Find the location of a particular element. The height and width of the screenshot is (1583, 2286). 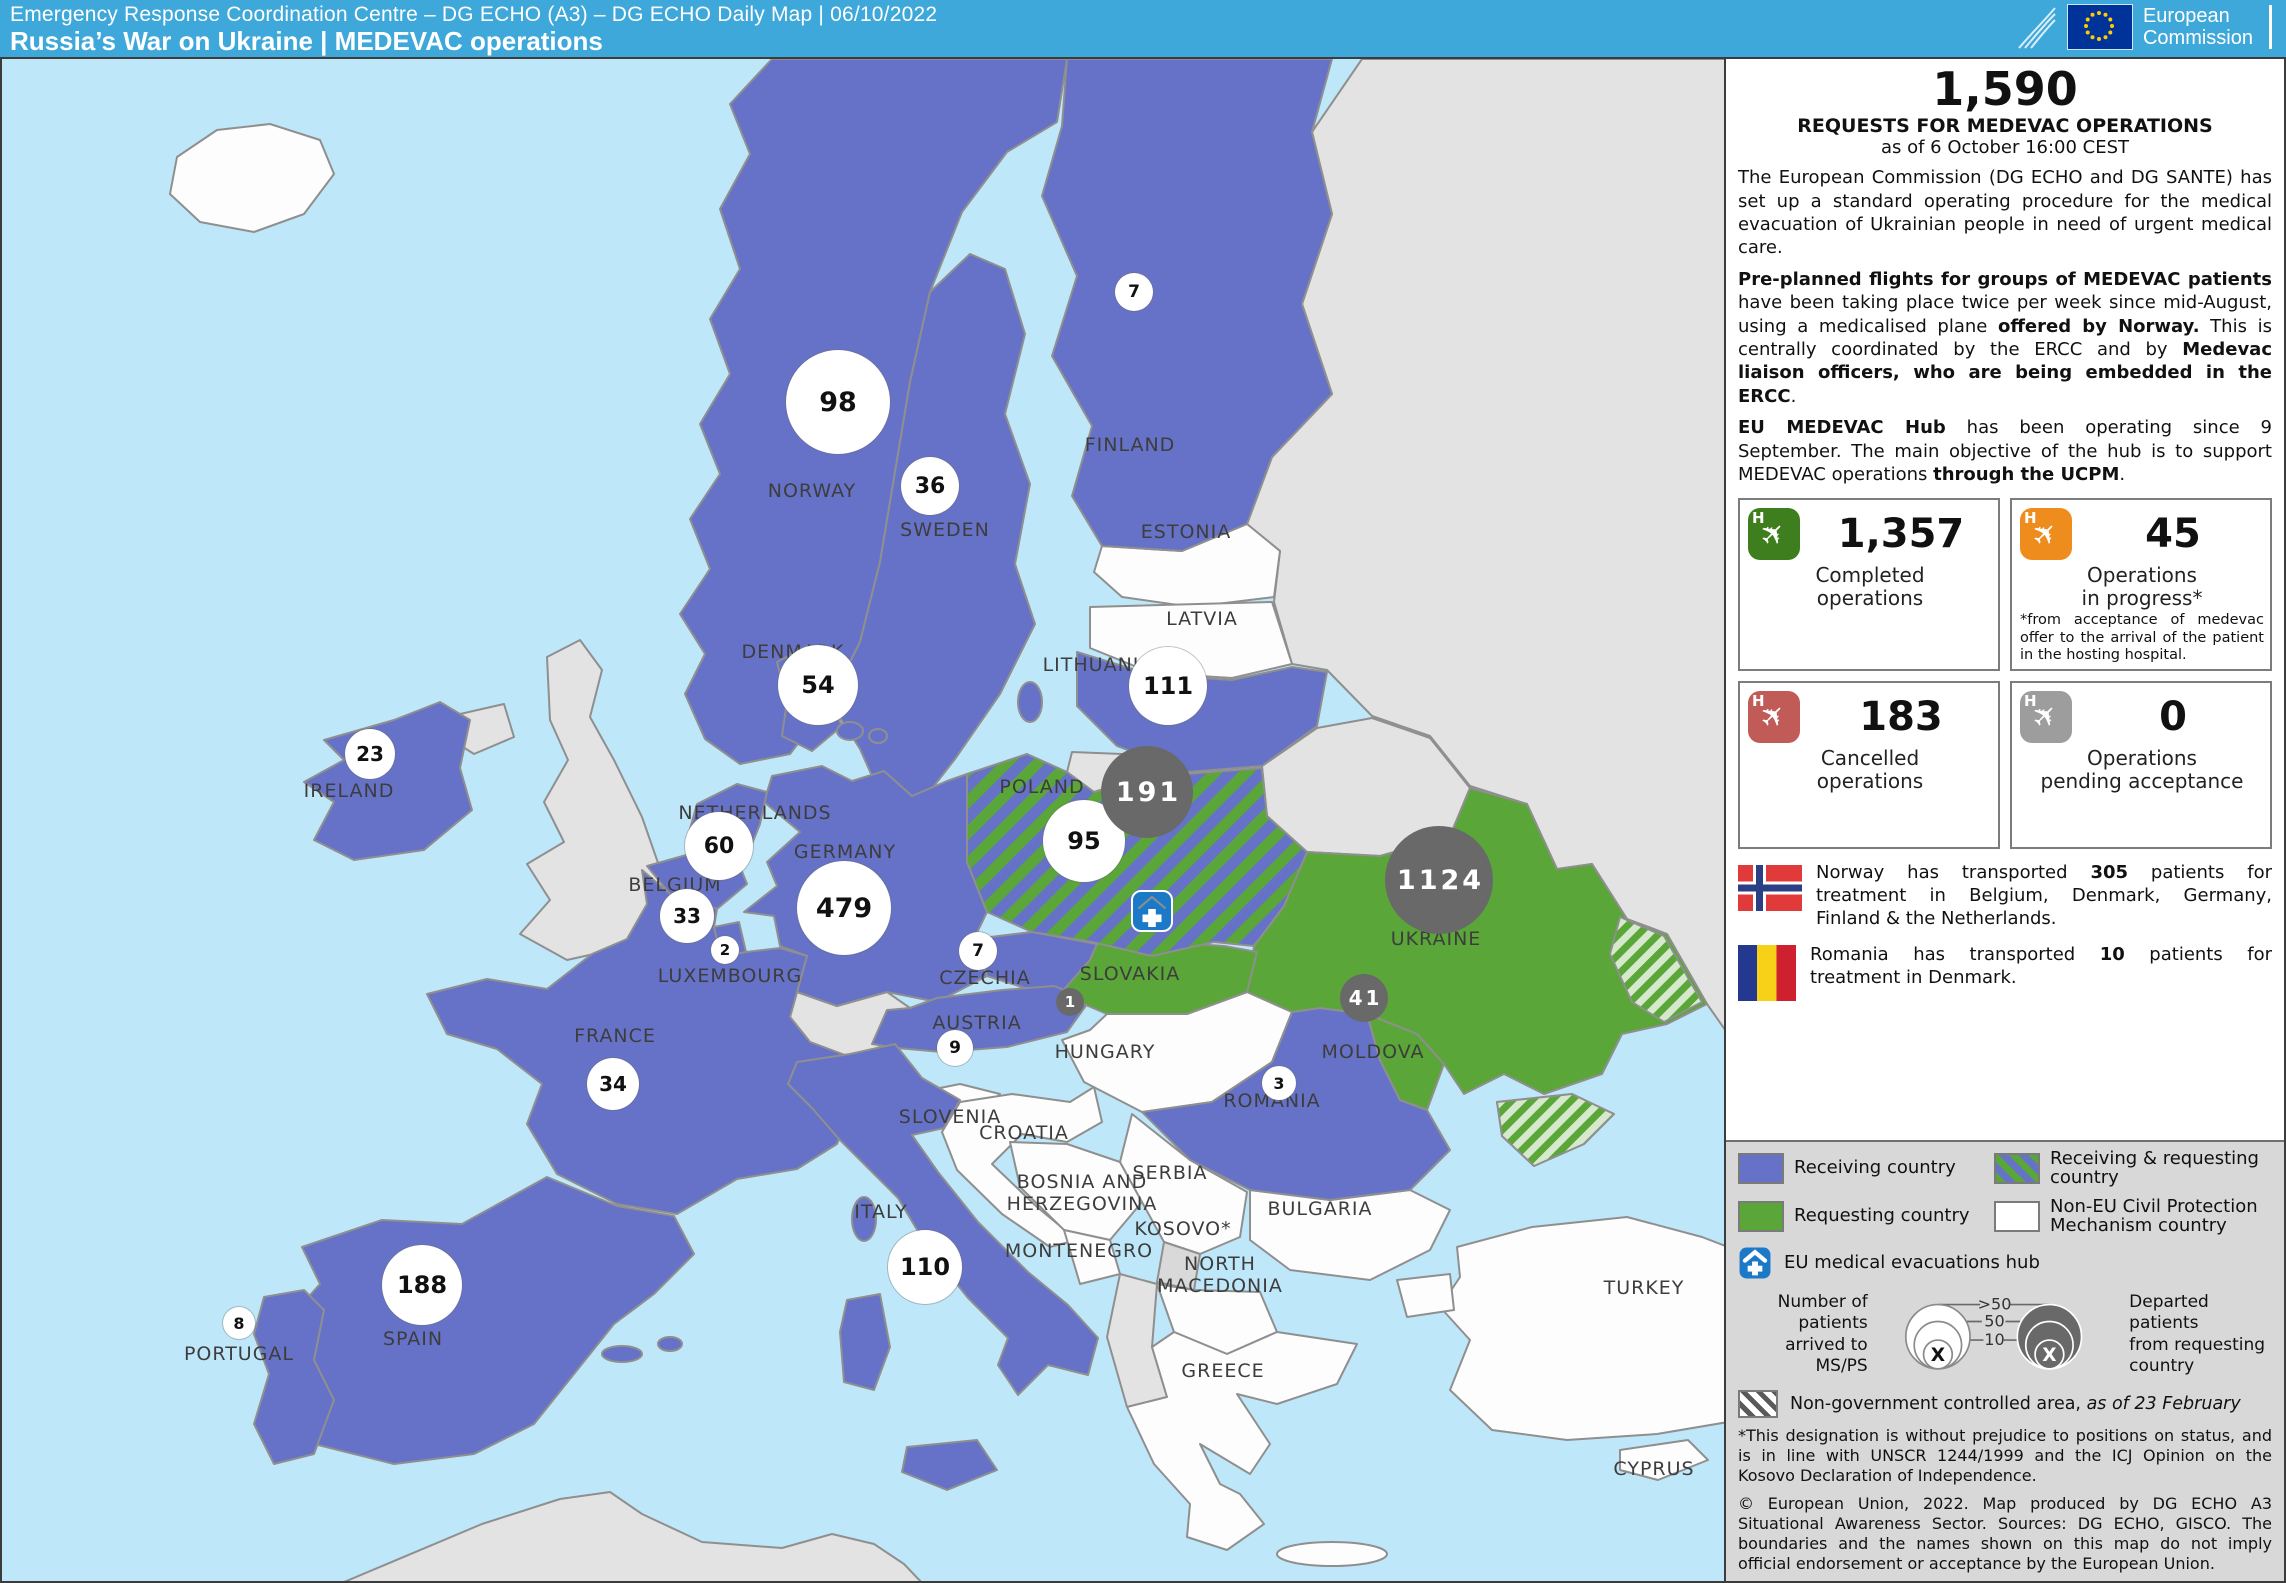

country-portugal is located at coordinates (294, 1377).